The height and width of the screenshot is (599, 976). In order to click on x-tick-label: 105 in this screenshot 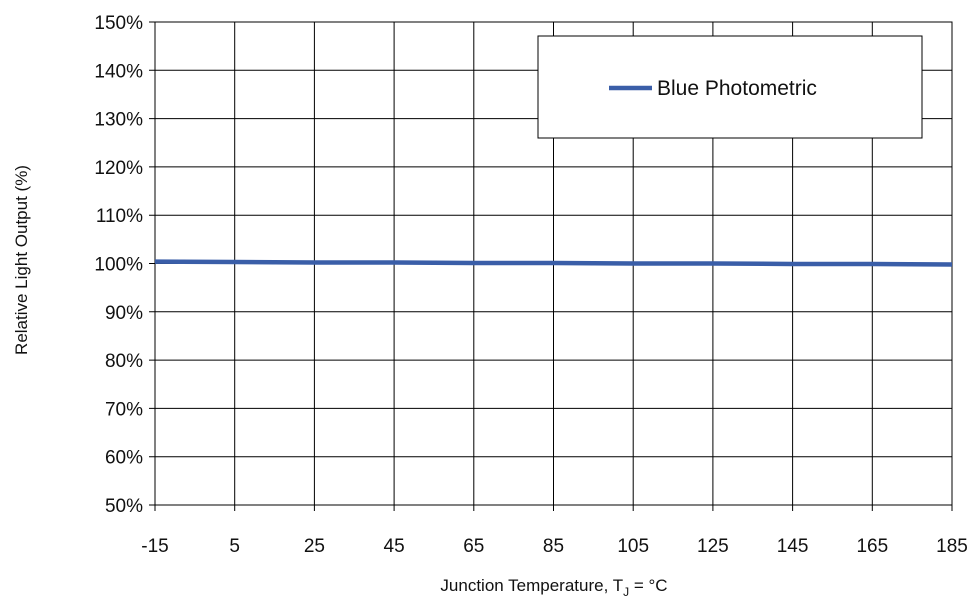, I will do `click(633, 546)`.